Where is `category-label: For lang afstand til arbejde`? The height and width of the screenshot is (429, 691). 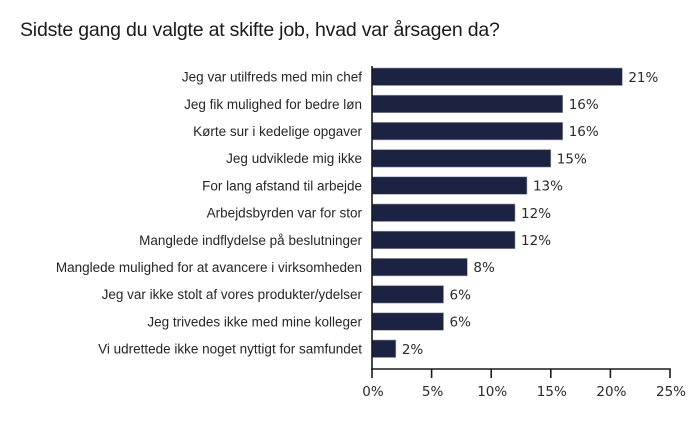 category-label: For lang afstand til arbejde is located at coordinates (282, 185).